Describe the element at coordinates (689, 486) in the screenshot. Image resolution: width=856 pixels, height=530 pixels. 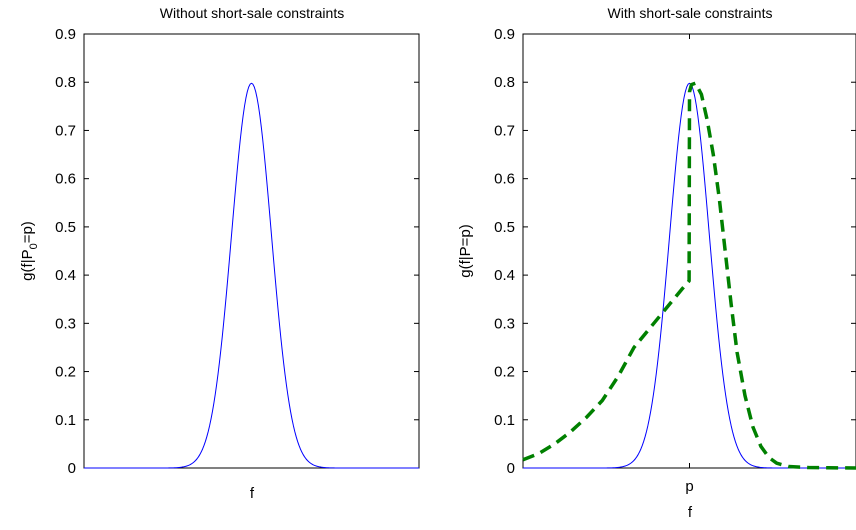
I see `x-tick-label: p` at that location.